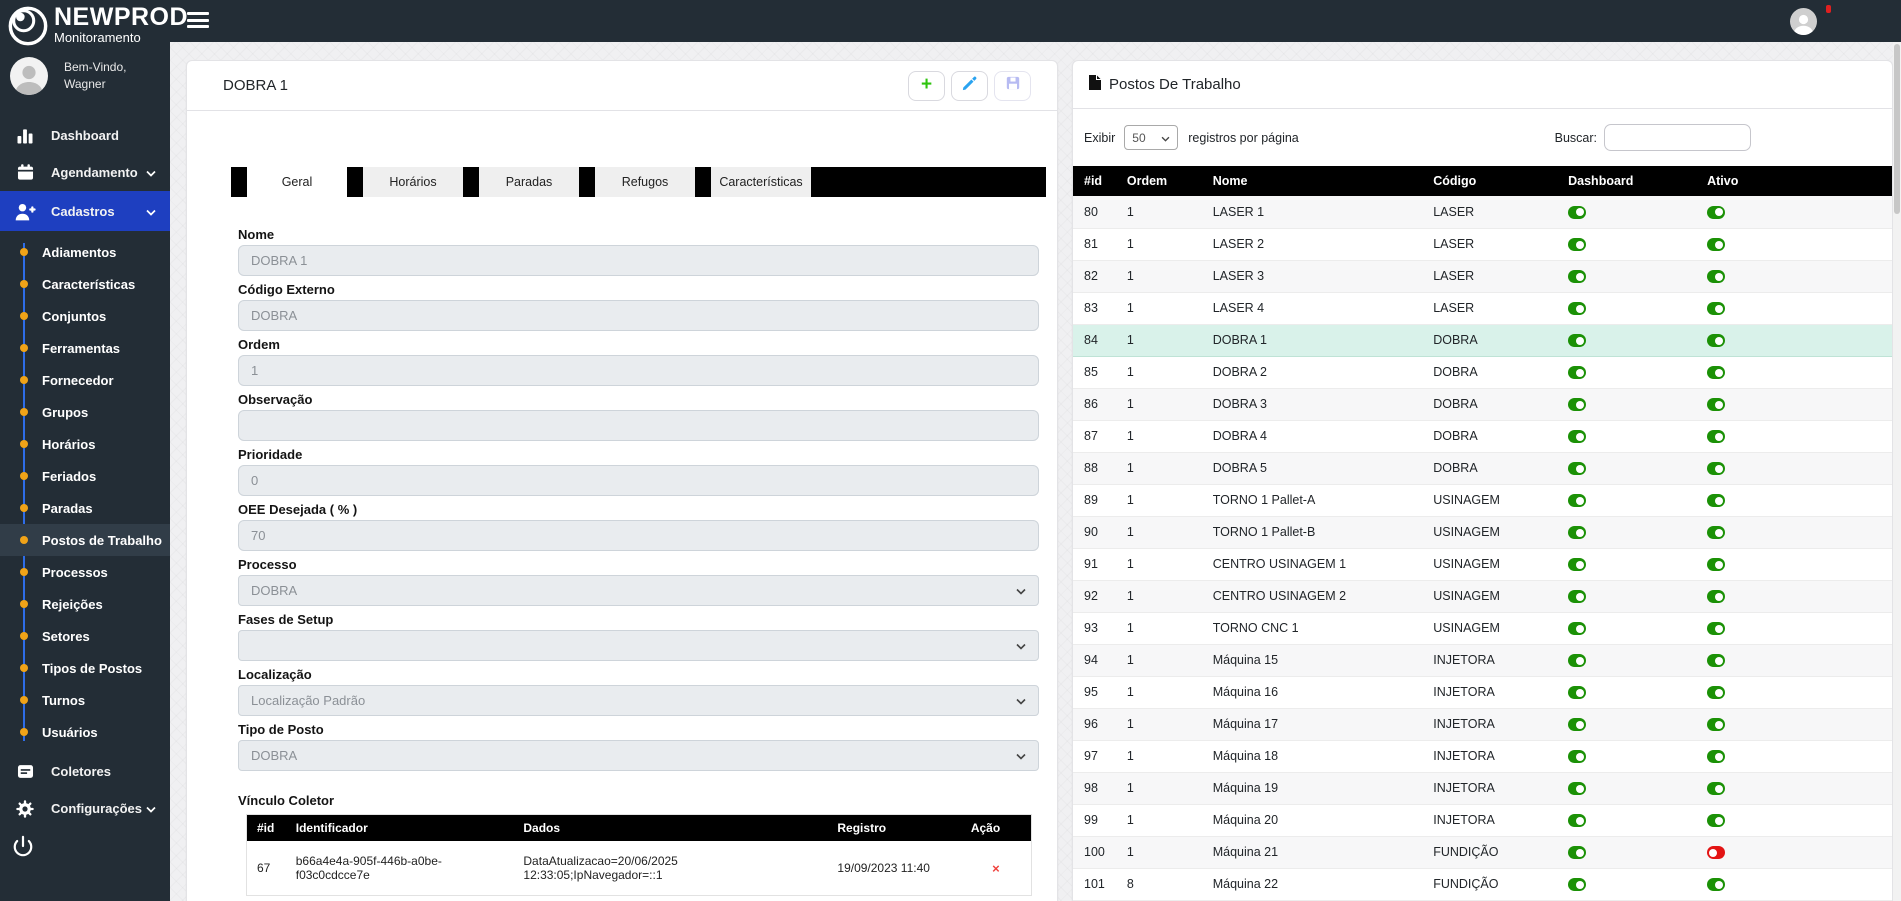 Image resolution: width=1901 pixels, height=901 pixels. I want to click on sidebar-item-label: Rejeições, so click(72, 604).